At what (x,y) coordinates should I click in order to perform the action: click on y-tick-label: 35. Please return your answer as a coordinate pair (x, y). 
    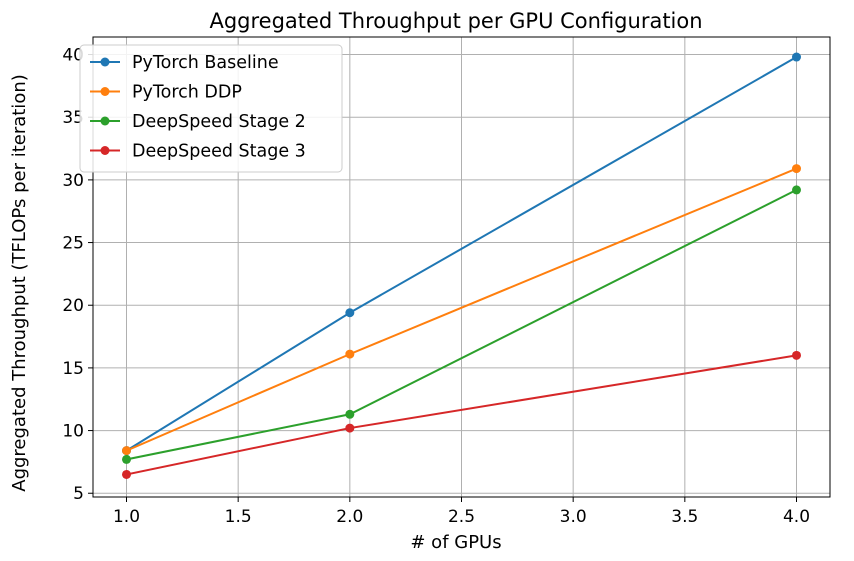
    Looking at the image, I should click on (73, 118).